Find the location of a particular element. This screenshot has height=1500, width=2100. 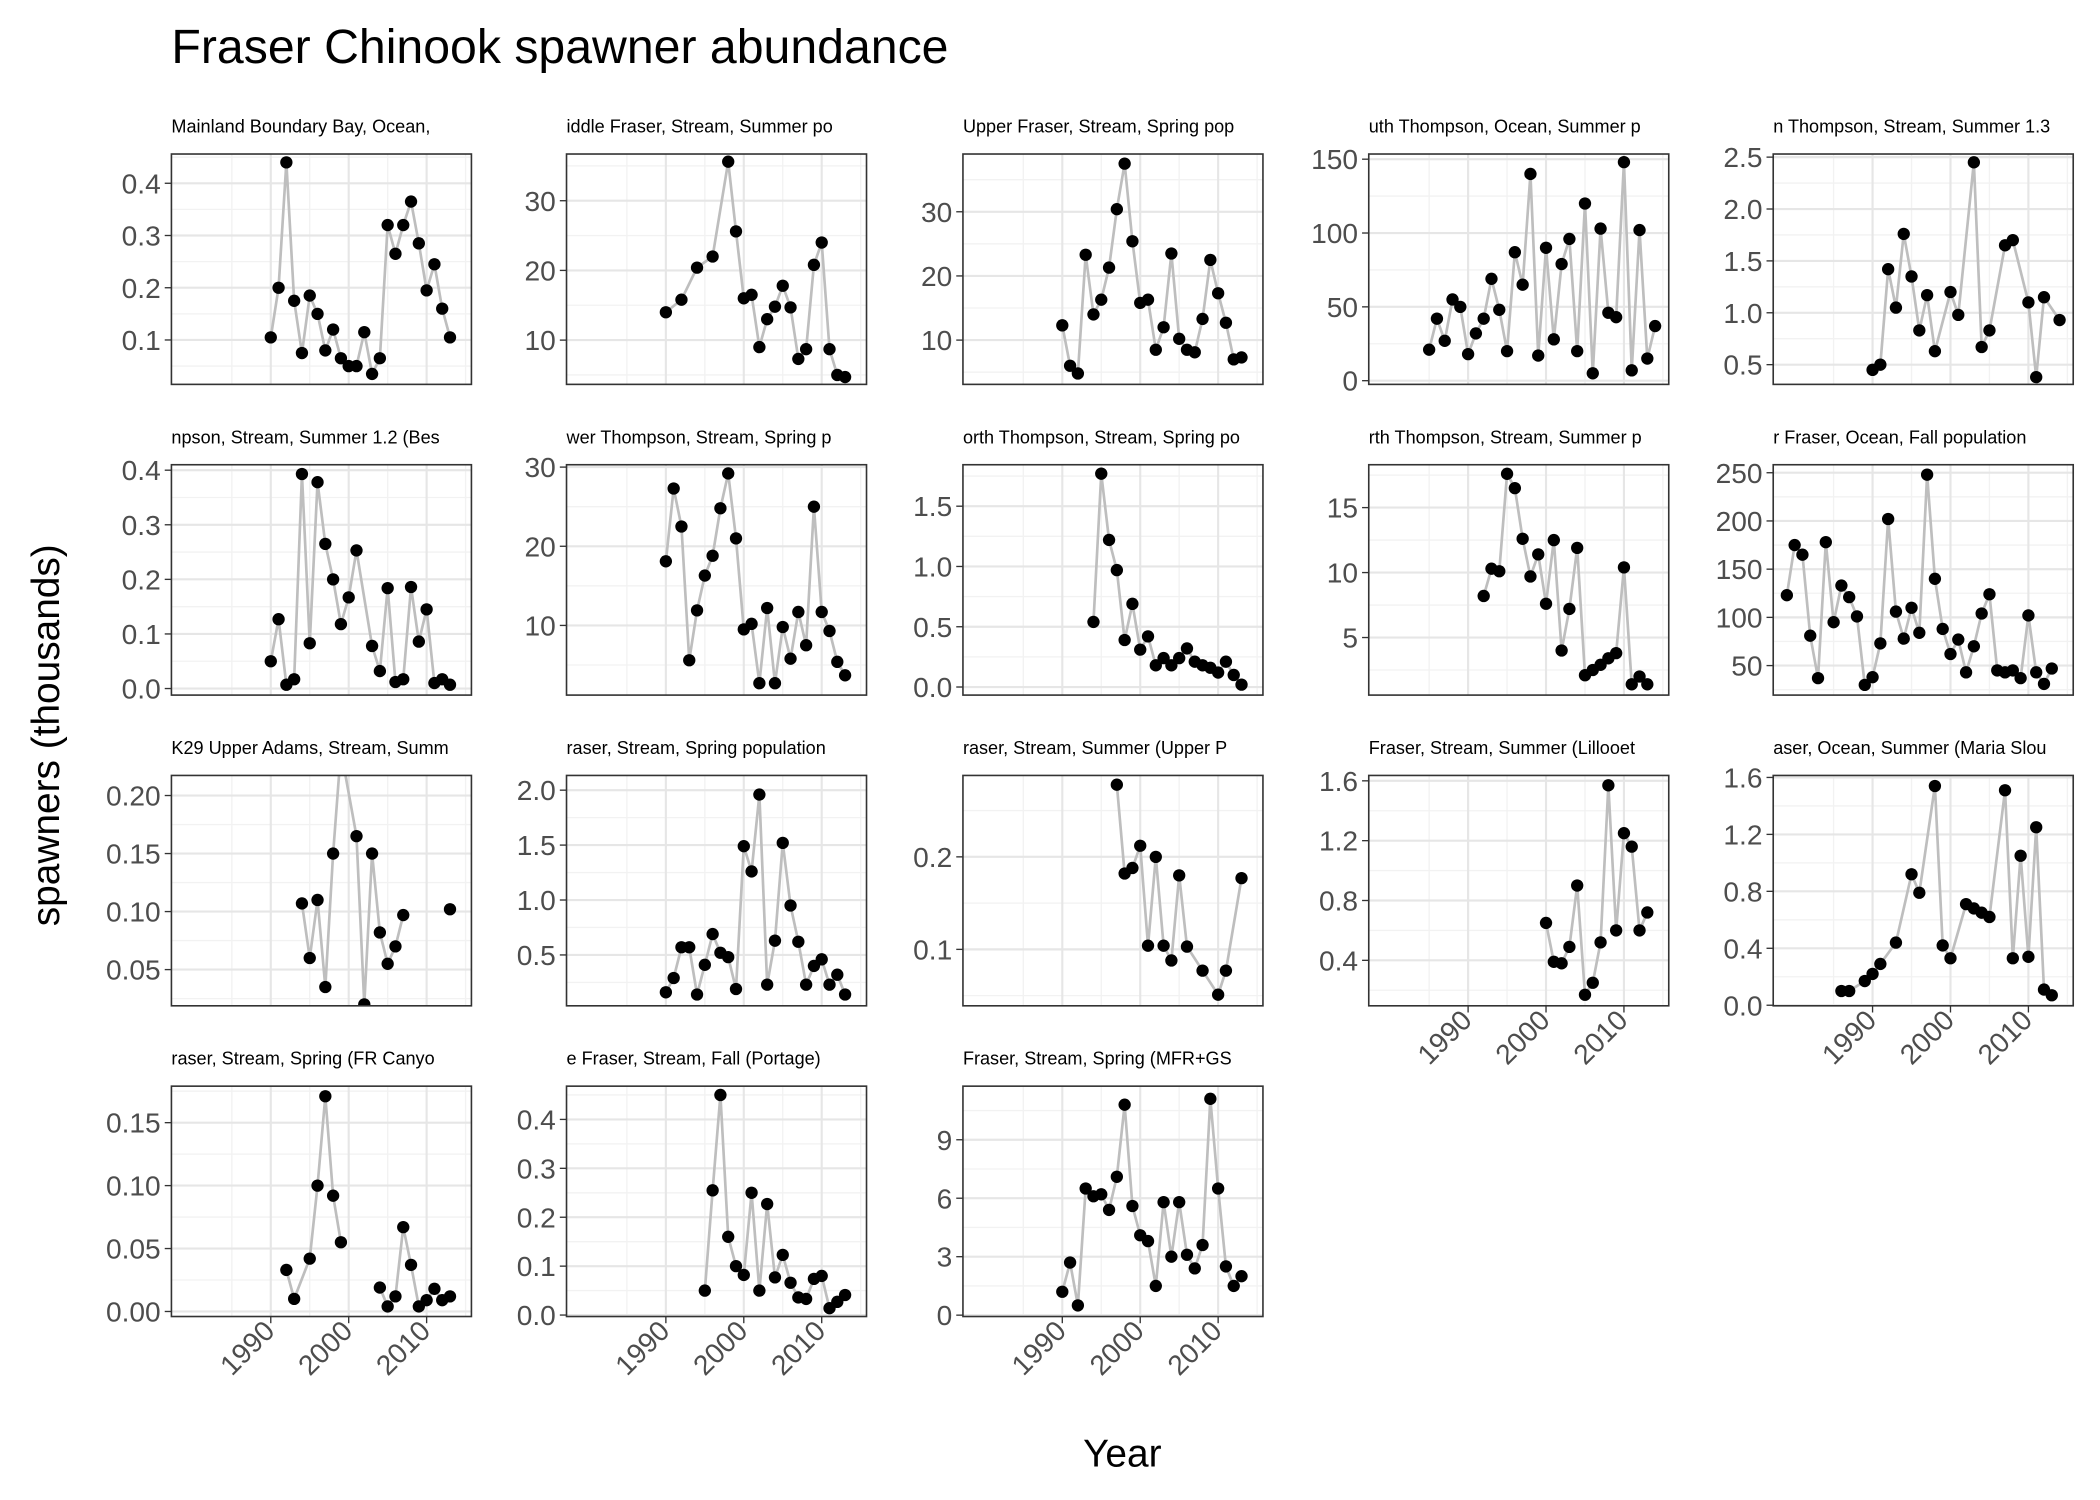

y-tick-label: 200 is located at coordinates (1739, 521).